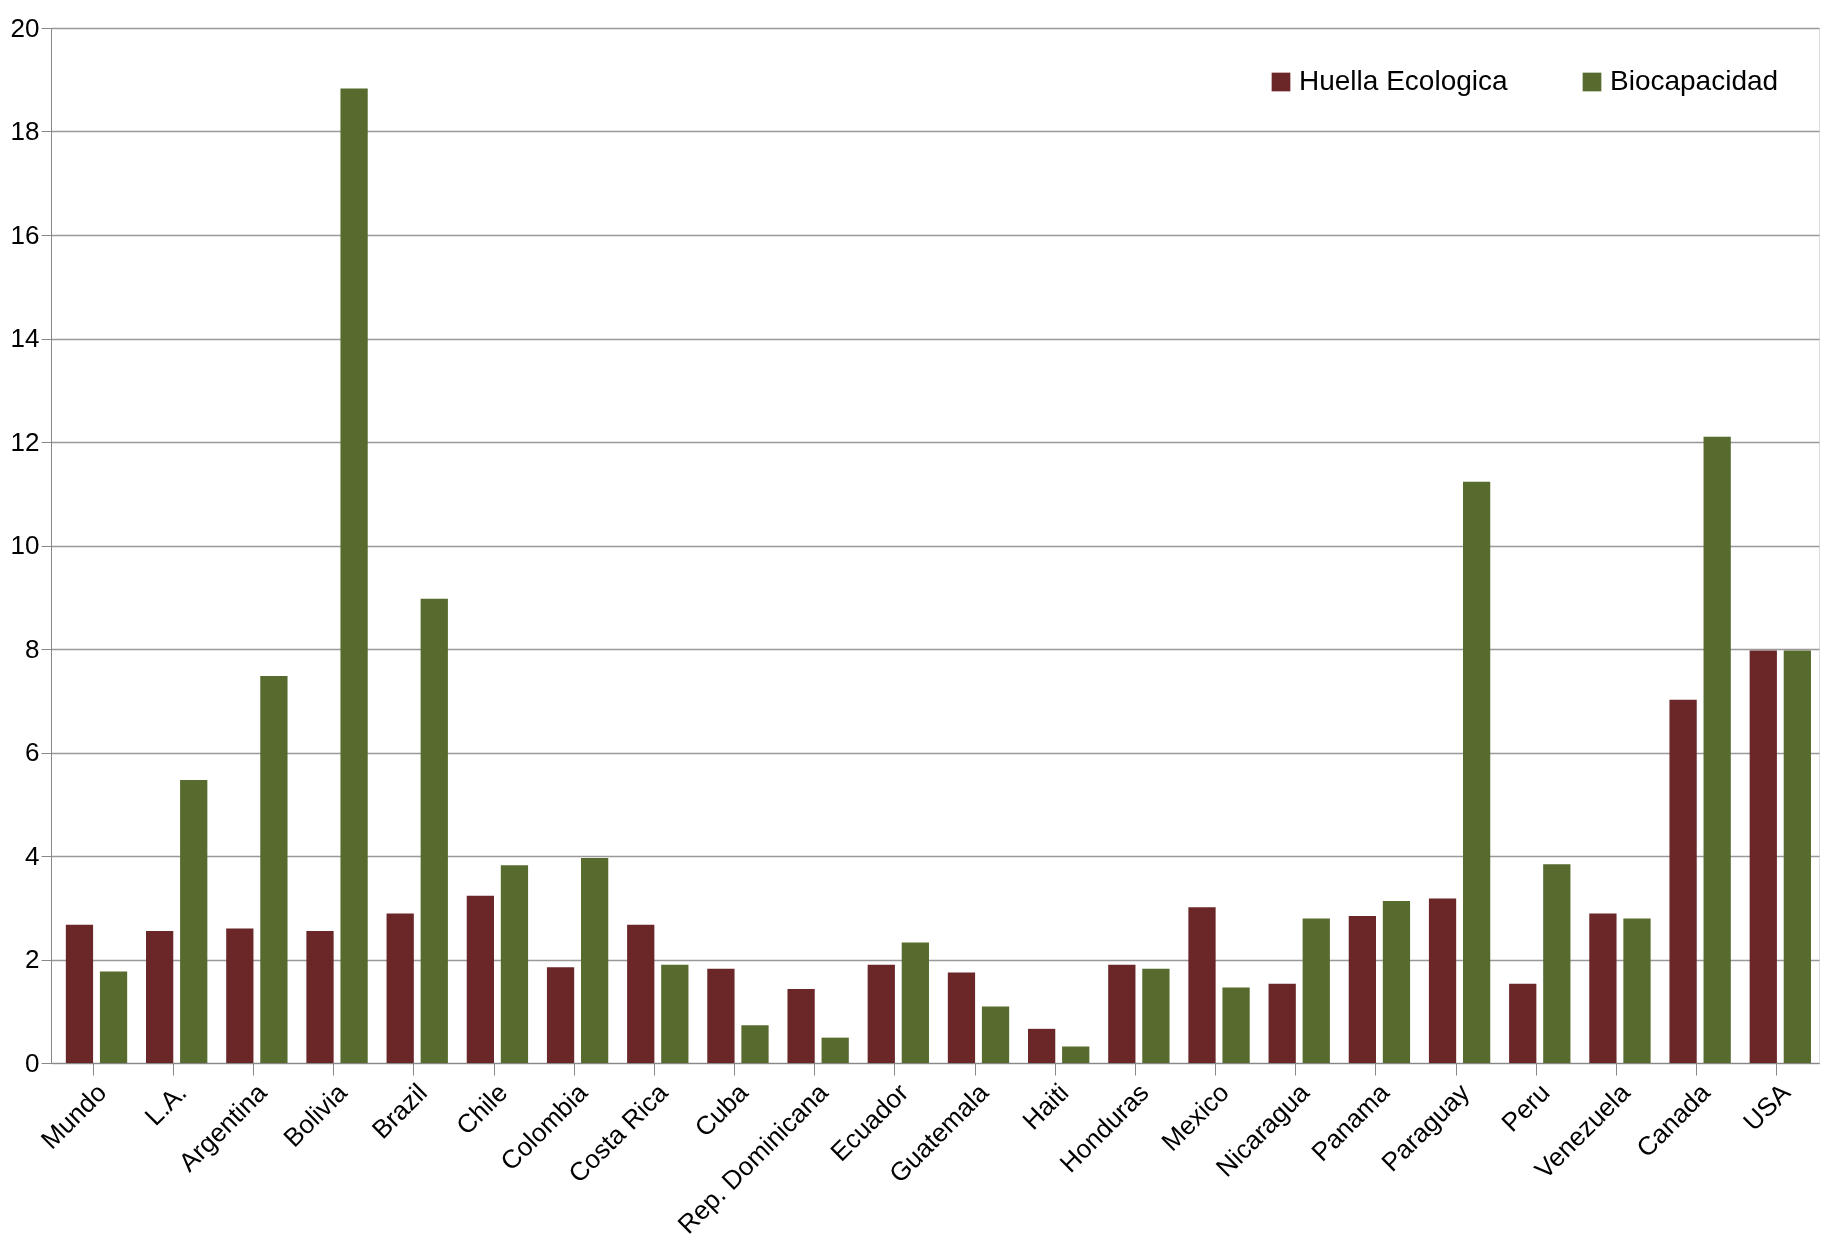 Image resolution: width=1829 pixels, height=1249 pixels. What do you see at coordinates (25, 545) in the screenshot?
I see `y-tick-label: 10` at bounding box center [25, 545].